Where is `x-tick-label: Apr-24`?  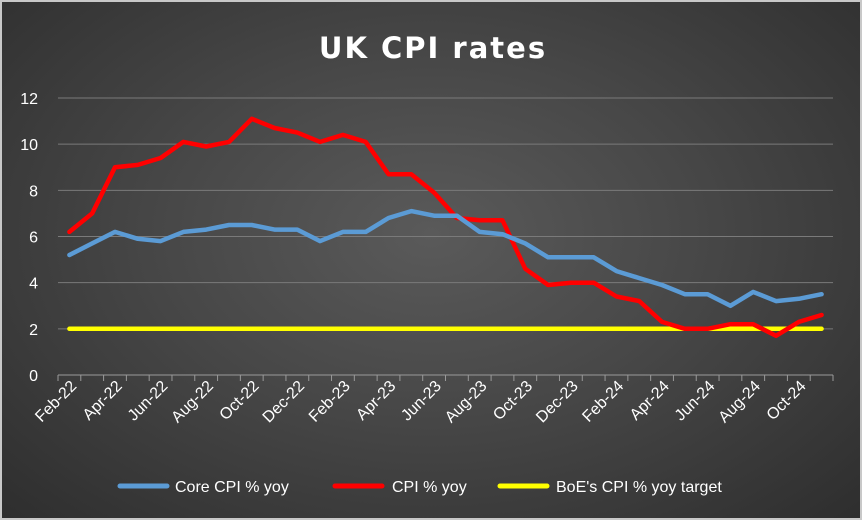 x-tick-label: Apr-24 is located at coordinates (650, 401).